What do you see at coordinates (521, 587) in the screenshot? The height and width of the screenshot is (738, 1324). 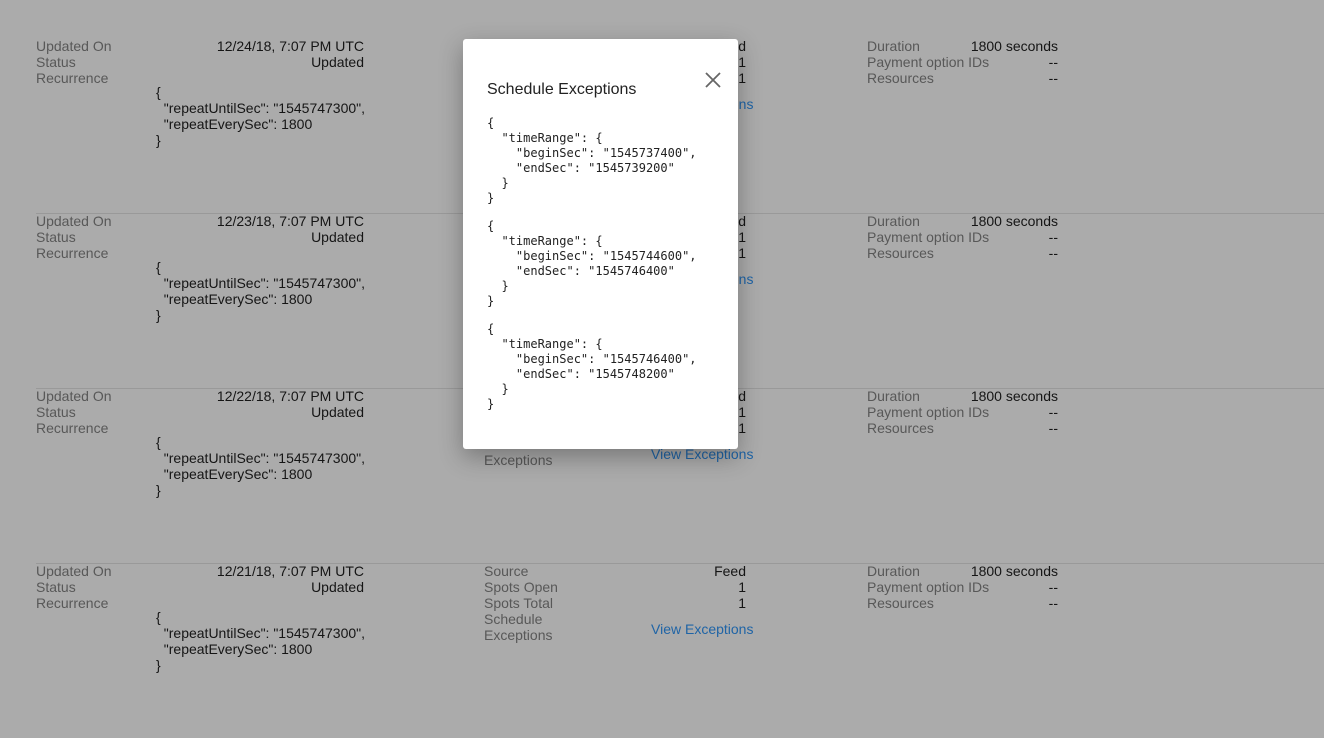 I see `label-spots-open: Spots Open` at bounding box center [521, 587].